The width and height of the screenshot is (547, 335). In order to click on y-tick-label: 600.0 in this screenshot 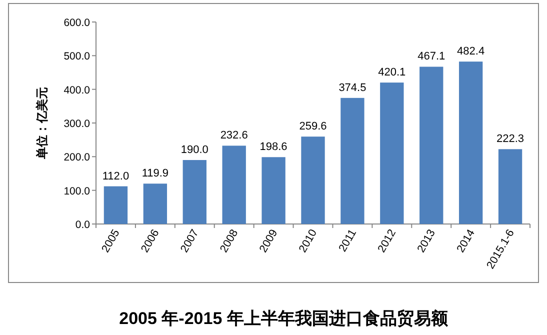, I will do `click(77, 23)`.